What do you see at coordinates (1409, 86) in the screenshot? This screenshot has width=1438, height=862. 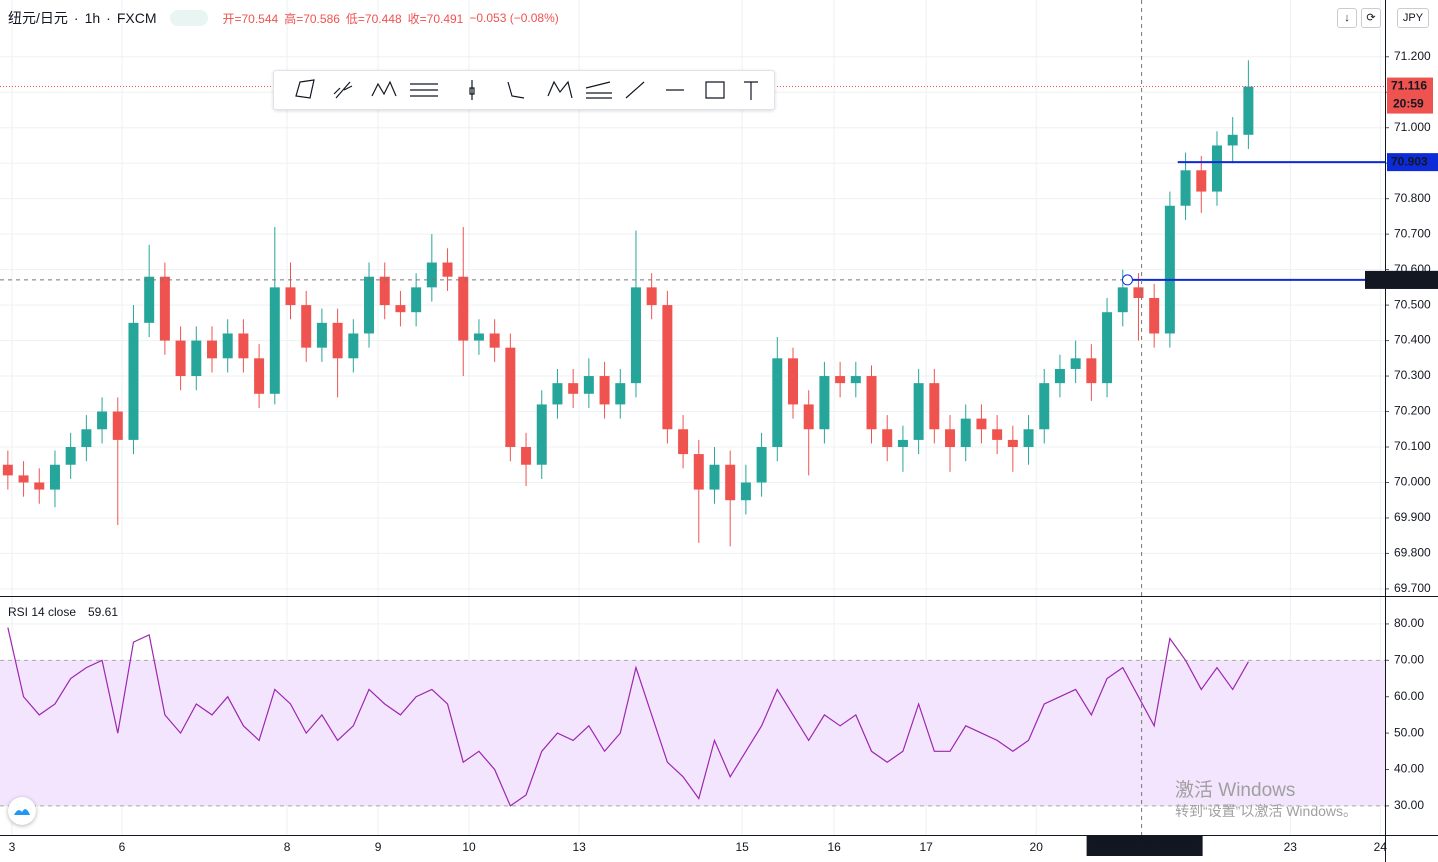 I see `current-price-label: 71.116` at bounding box center [1409, 86].